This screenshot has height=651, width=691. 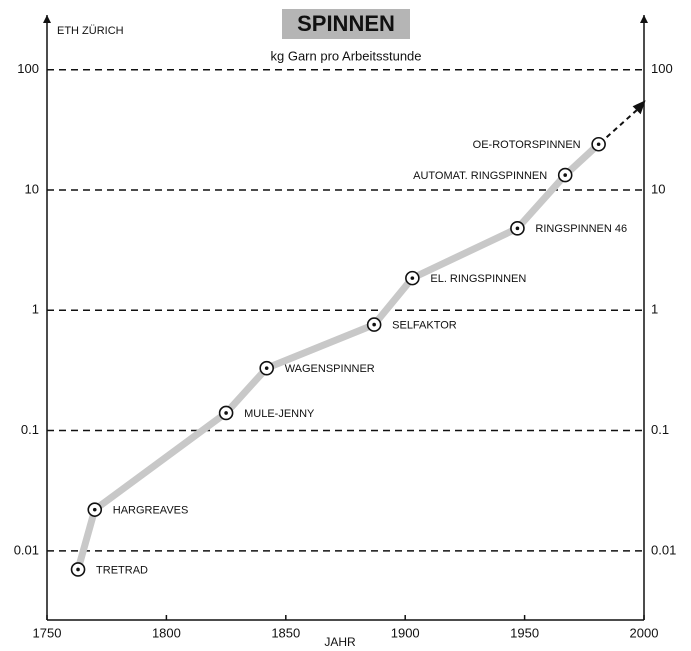 I want to click on projection-arrow-head, so click(x=639, y=107).